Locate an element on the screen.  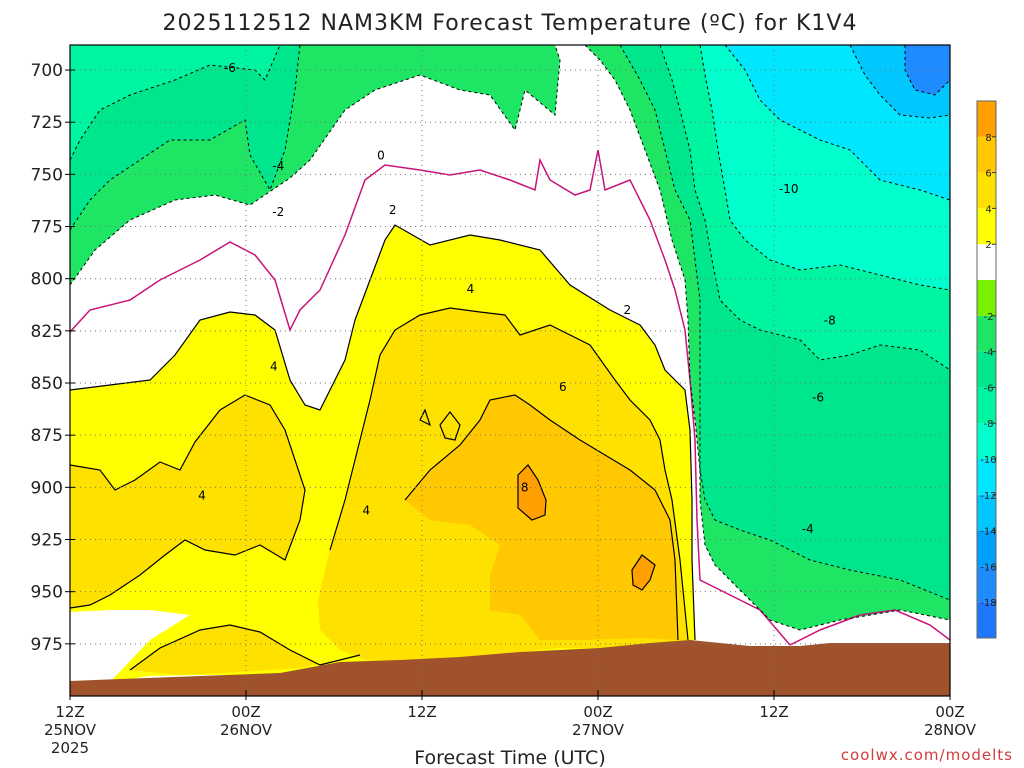
colorbar-label: 6 is located at coordinates (988, 174).